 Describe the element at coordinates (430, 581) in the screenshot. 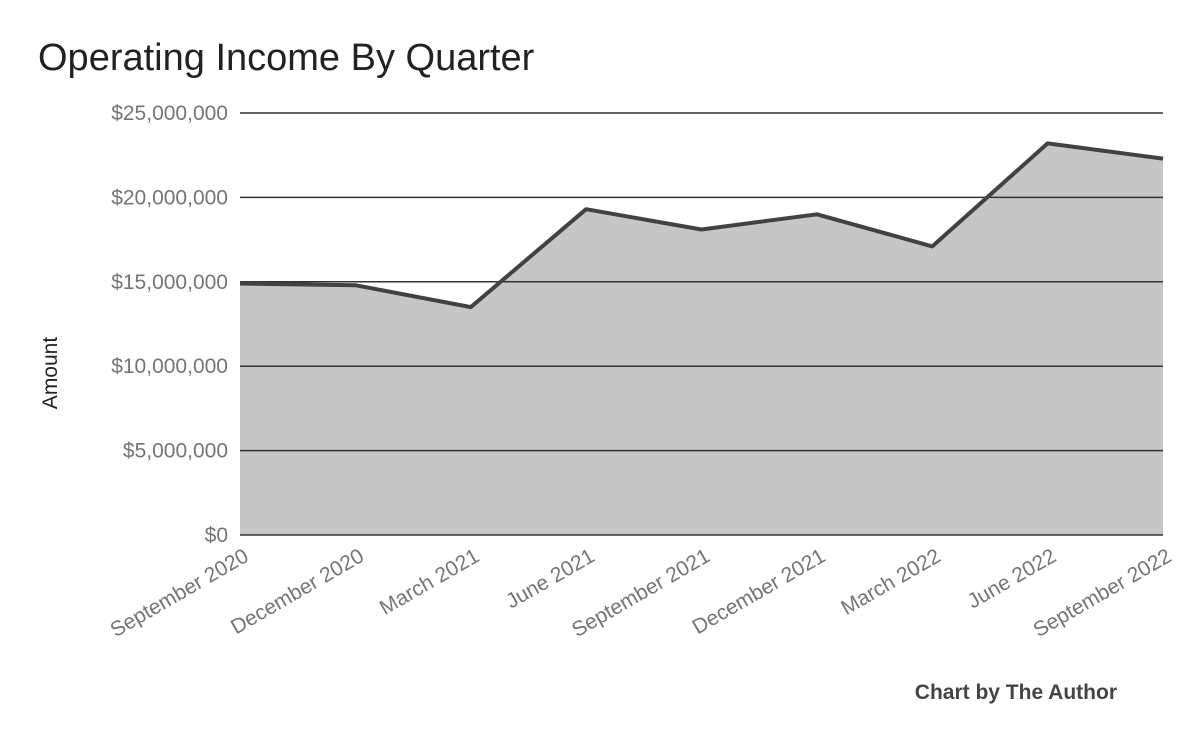

I see `x-tick-label-2: March 2021` at that location.